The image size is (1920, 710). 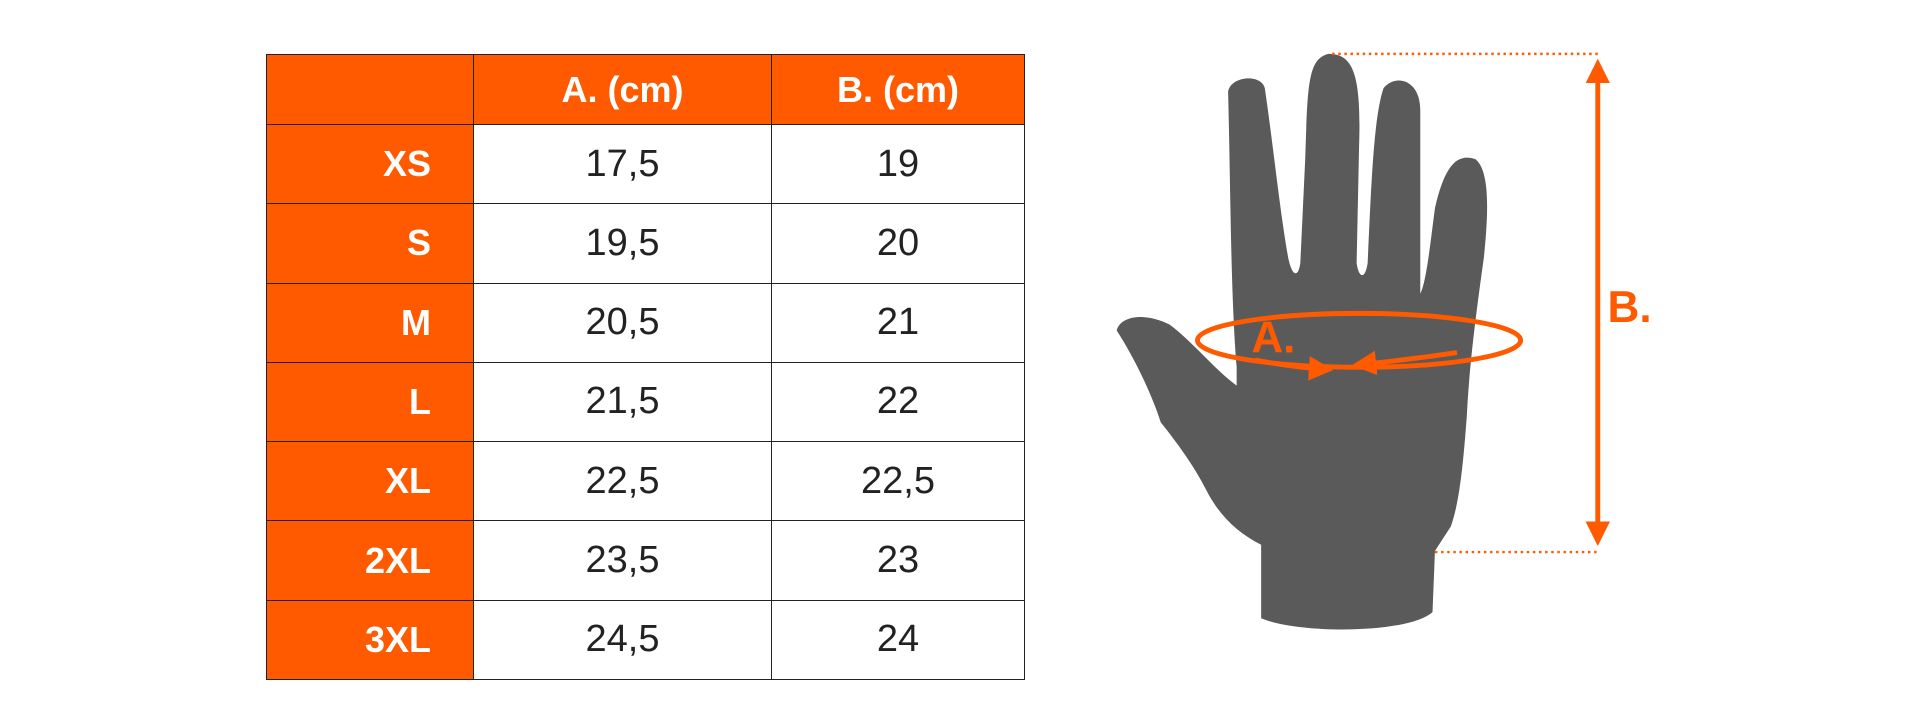 What do you see at coordinates (898, 402) in the screenshot?
I see `b-cell: 22` at bounding box center [898, 402].